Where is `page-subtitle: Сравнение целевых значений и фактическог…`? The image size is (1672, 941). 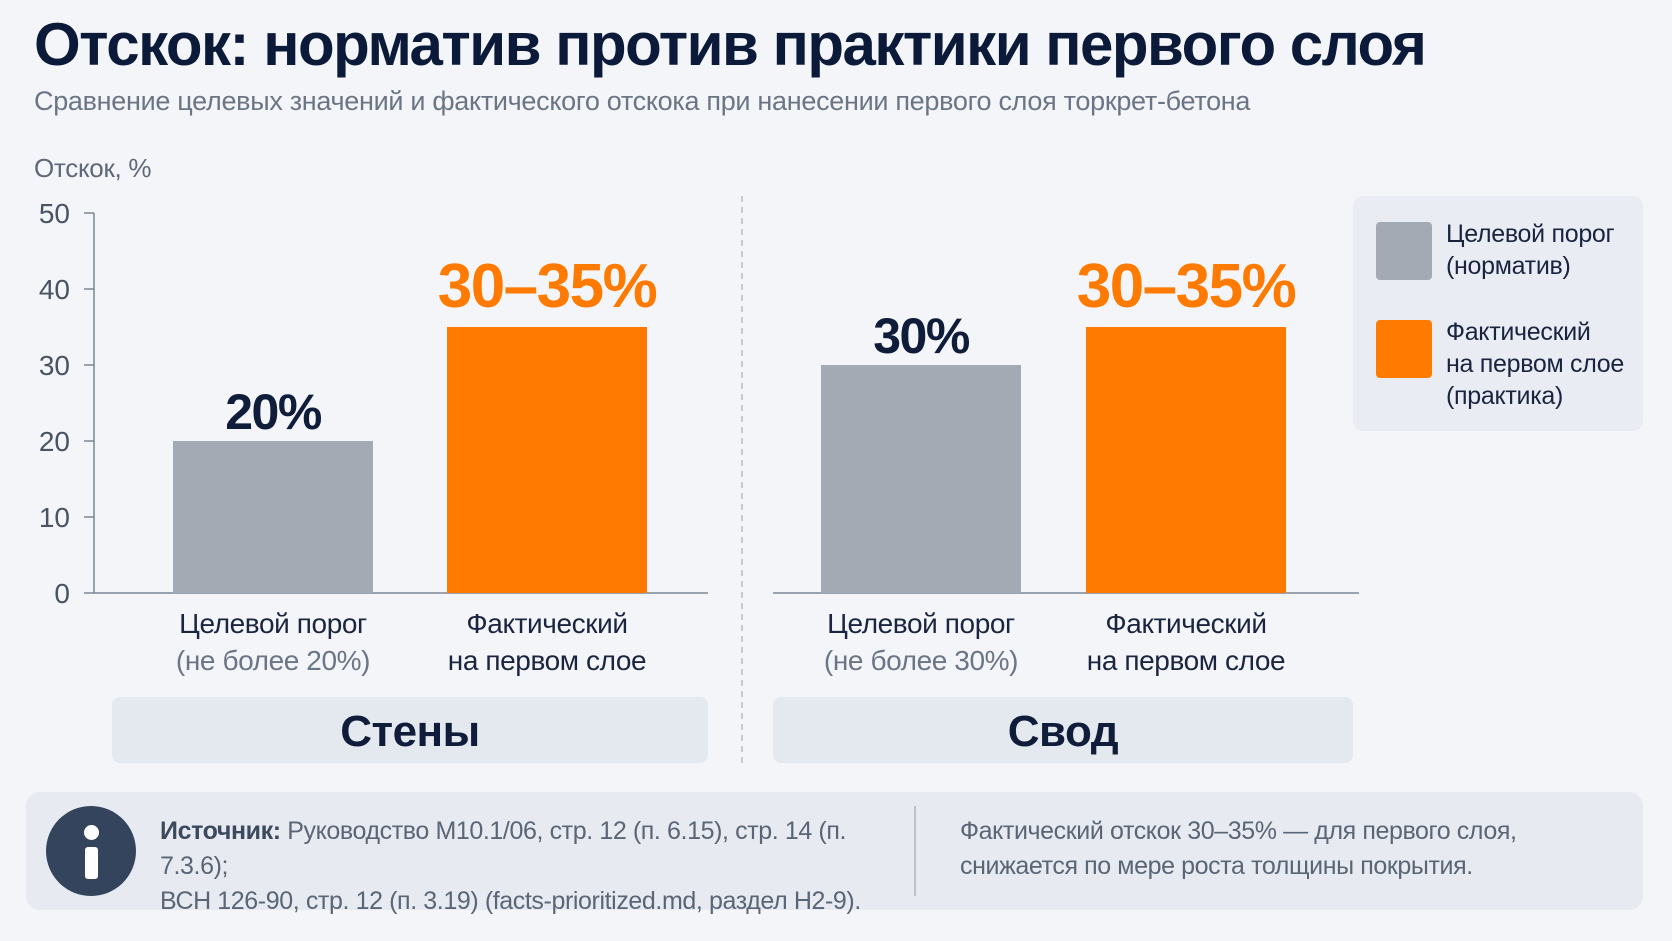
page-subtitle: Сравнение целевых значений и фактическог… is located at coordinates (642, 101).